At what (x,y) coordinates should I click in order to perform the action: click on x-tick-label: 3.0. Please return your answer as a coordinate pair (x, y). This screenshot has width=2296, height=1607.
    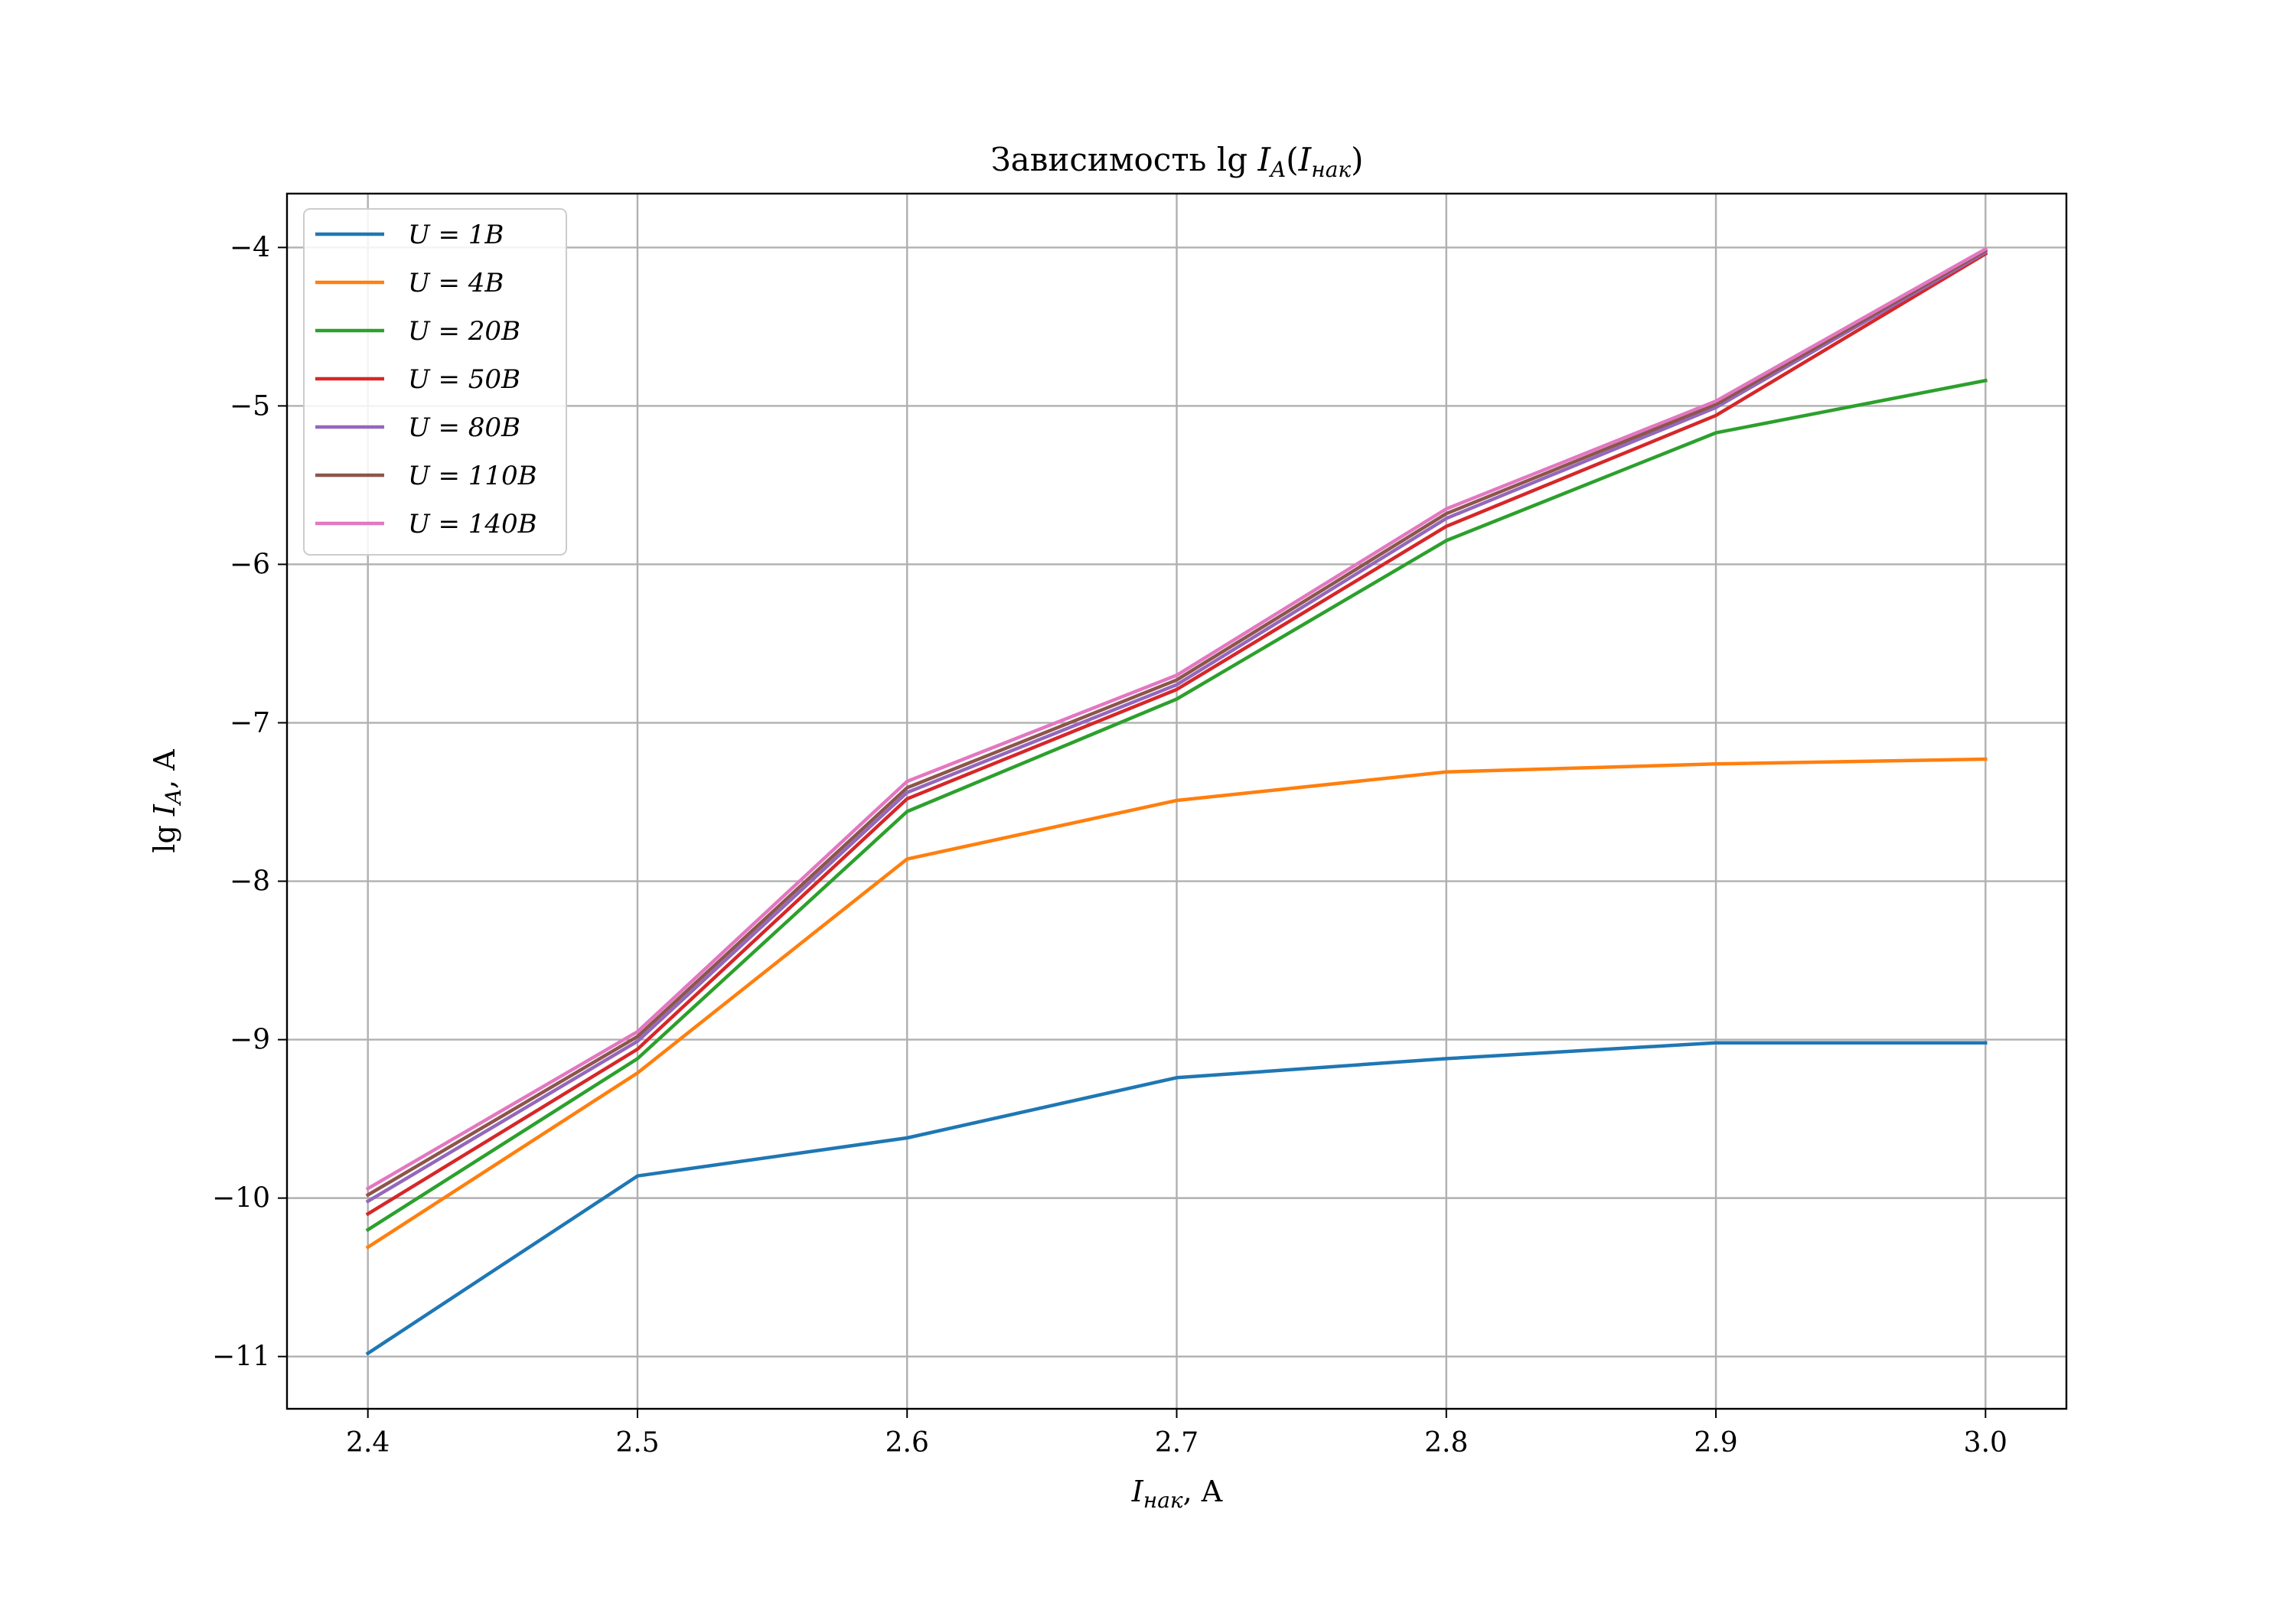
    Looking at the image, I should click on (1985, 1443).